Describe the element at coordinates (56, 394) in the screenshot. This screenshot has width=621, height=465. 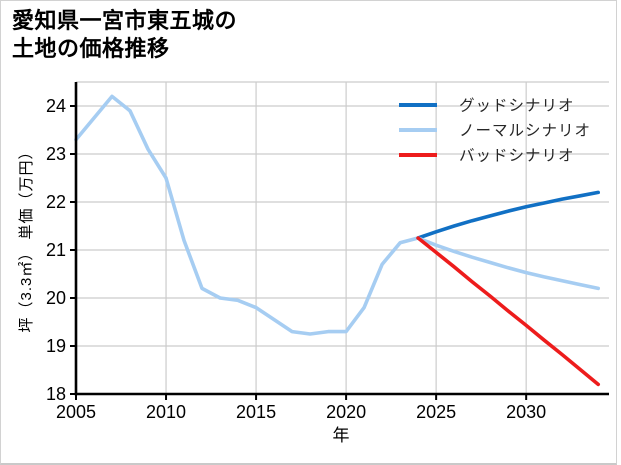
I see `y-tick-label-18: 18` at that location.